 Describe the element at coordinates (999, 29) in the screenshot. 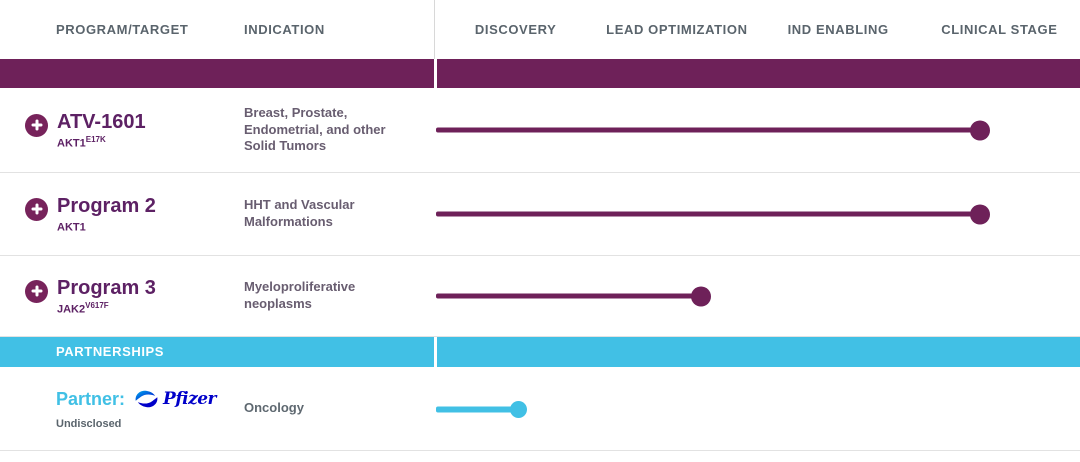

I see `column-header-clinical-stage: CLINICAL STAGE` at that location.